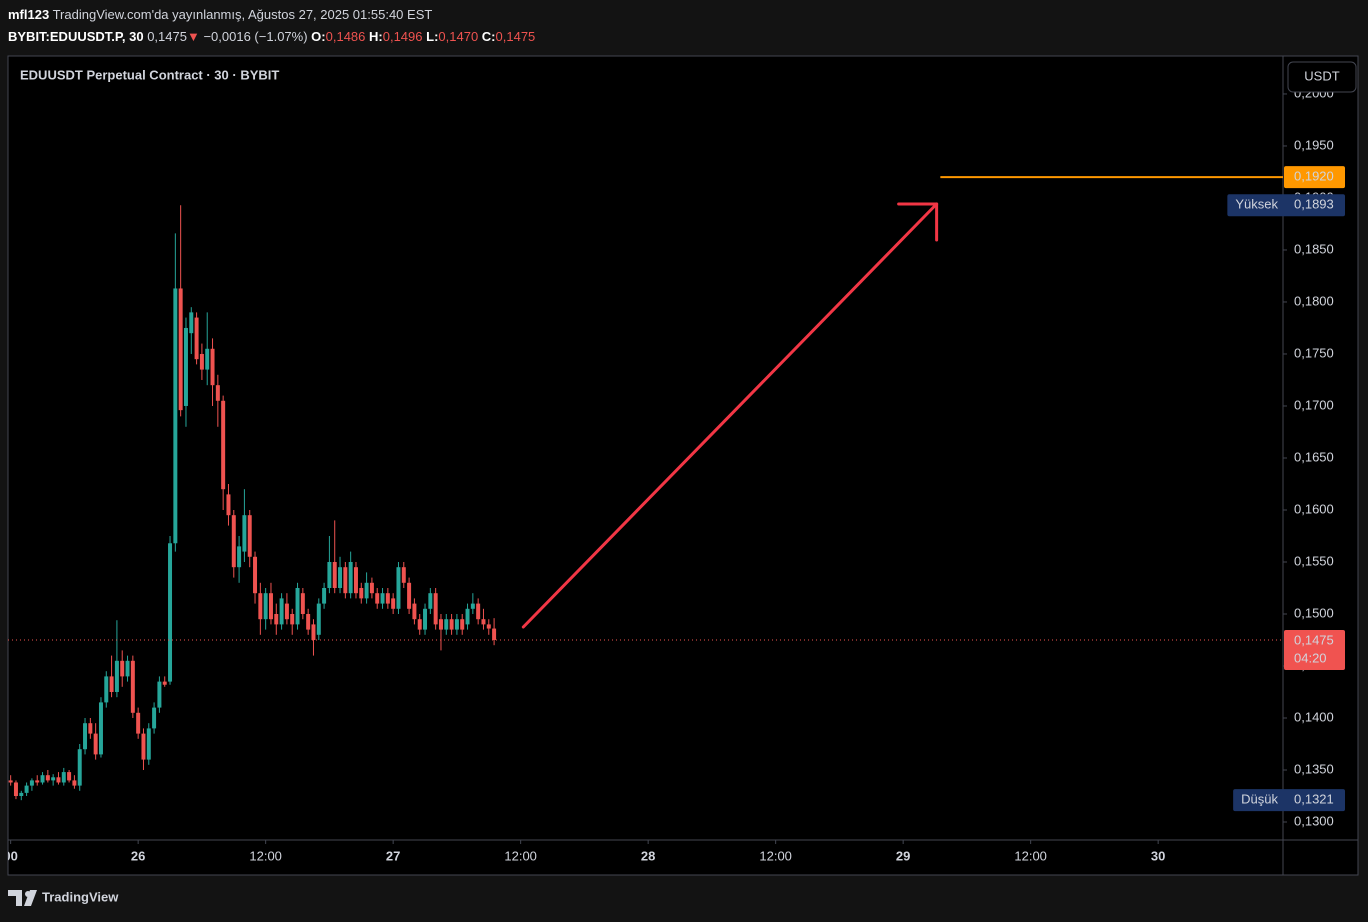 This screenshot has width=1368, height=922. Describe the element at coordinates (80, 896) in the screenshot. I see `brand: TradingView` at that location.